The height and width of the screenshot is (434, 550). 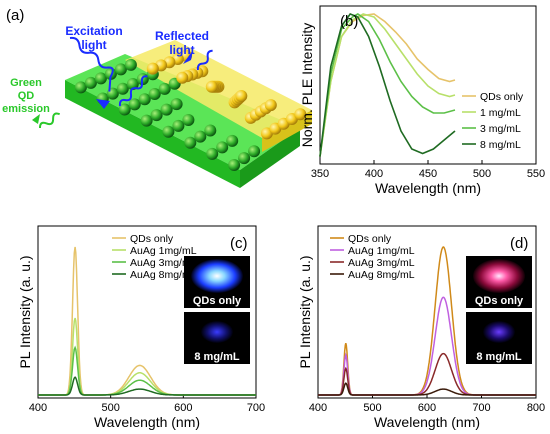 What do you see at coordinates (499, 276) in the screenshot?
I see `panel-d-inset-glow-top` at bounding box center [499, 276].